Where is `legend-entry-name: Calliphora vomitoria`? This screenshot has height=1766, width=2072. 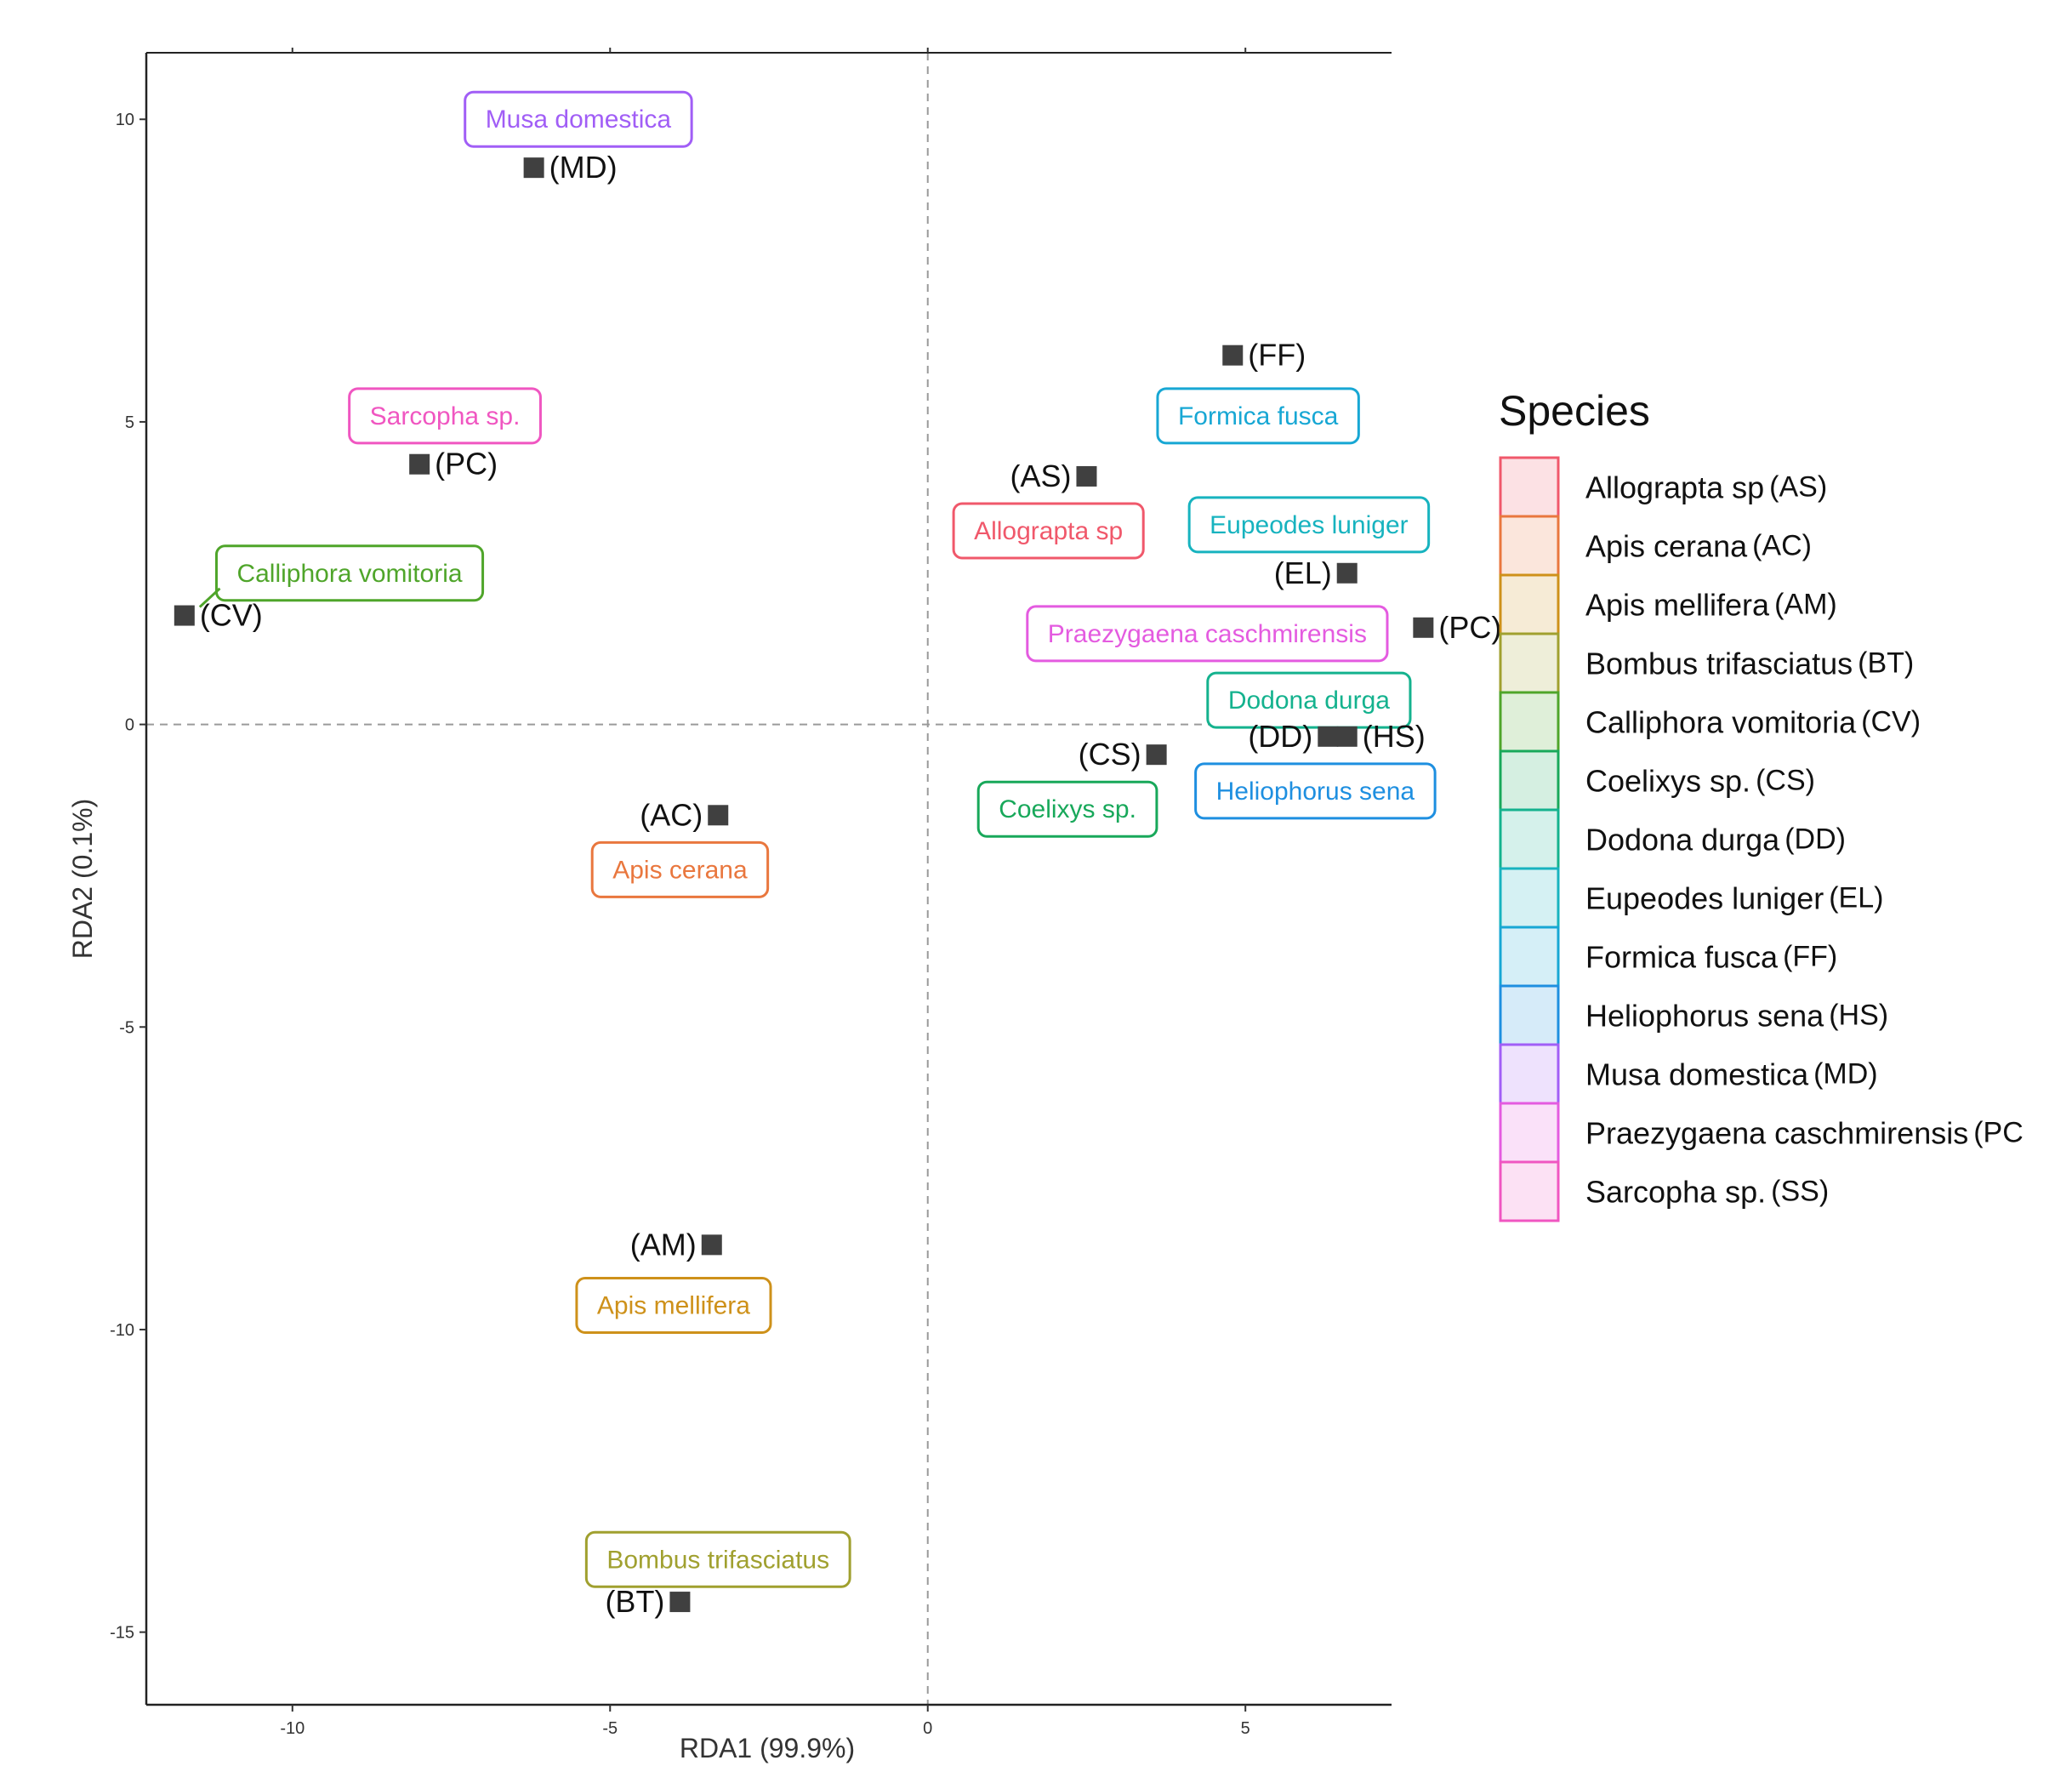
legend-entry-name: Calliphora vomitoria is located at coordinates (1721, 722).